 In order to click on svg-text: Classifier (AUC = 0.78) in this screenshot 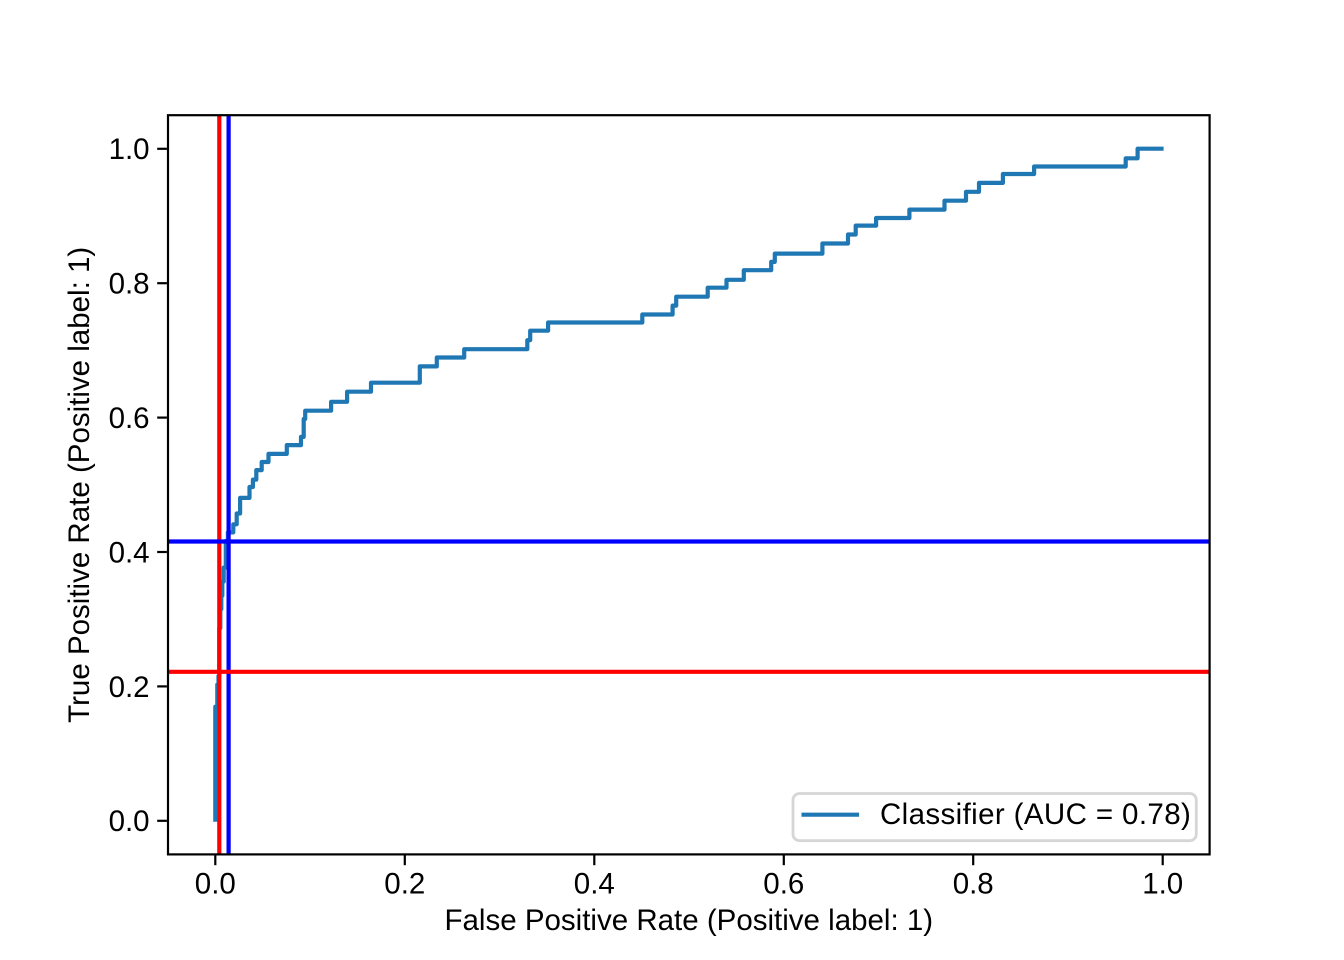, I will do `click(1035, 814)`.